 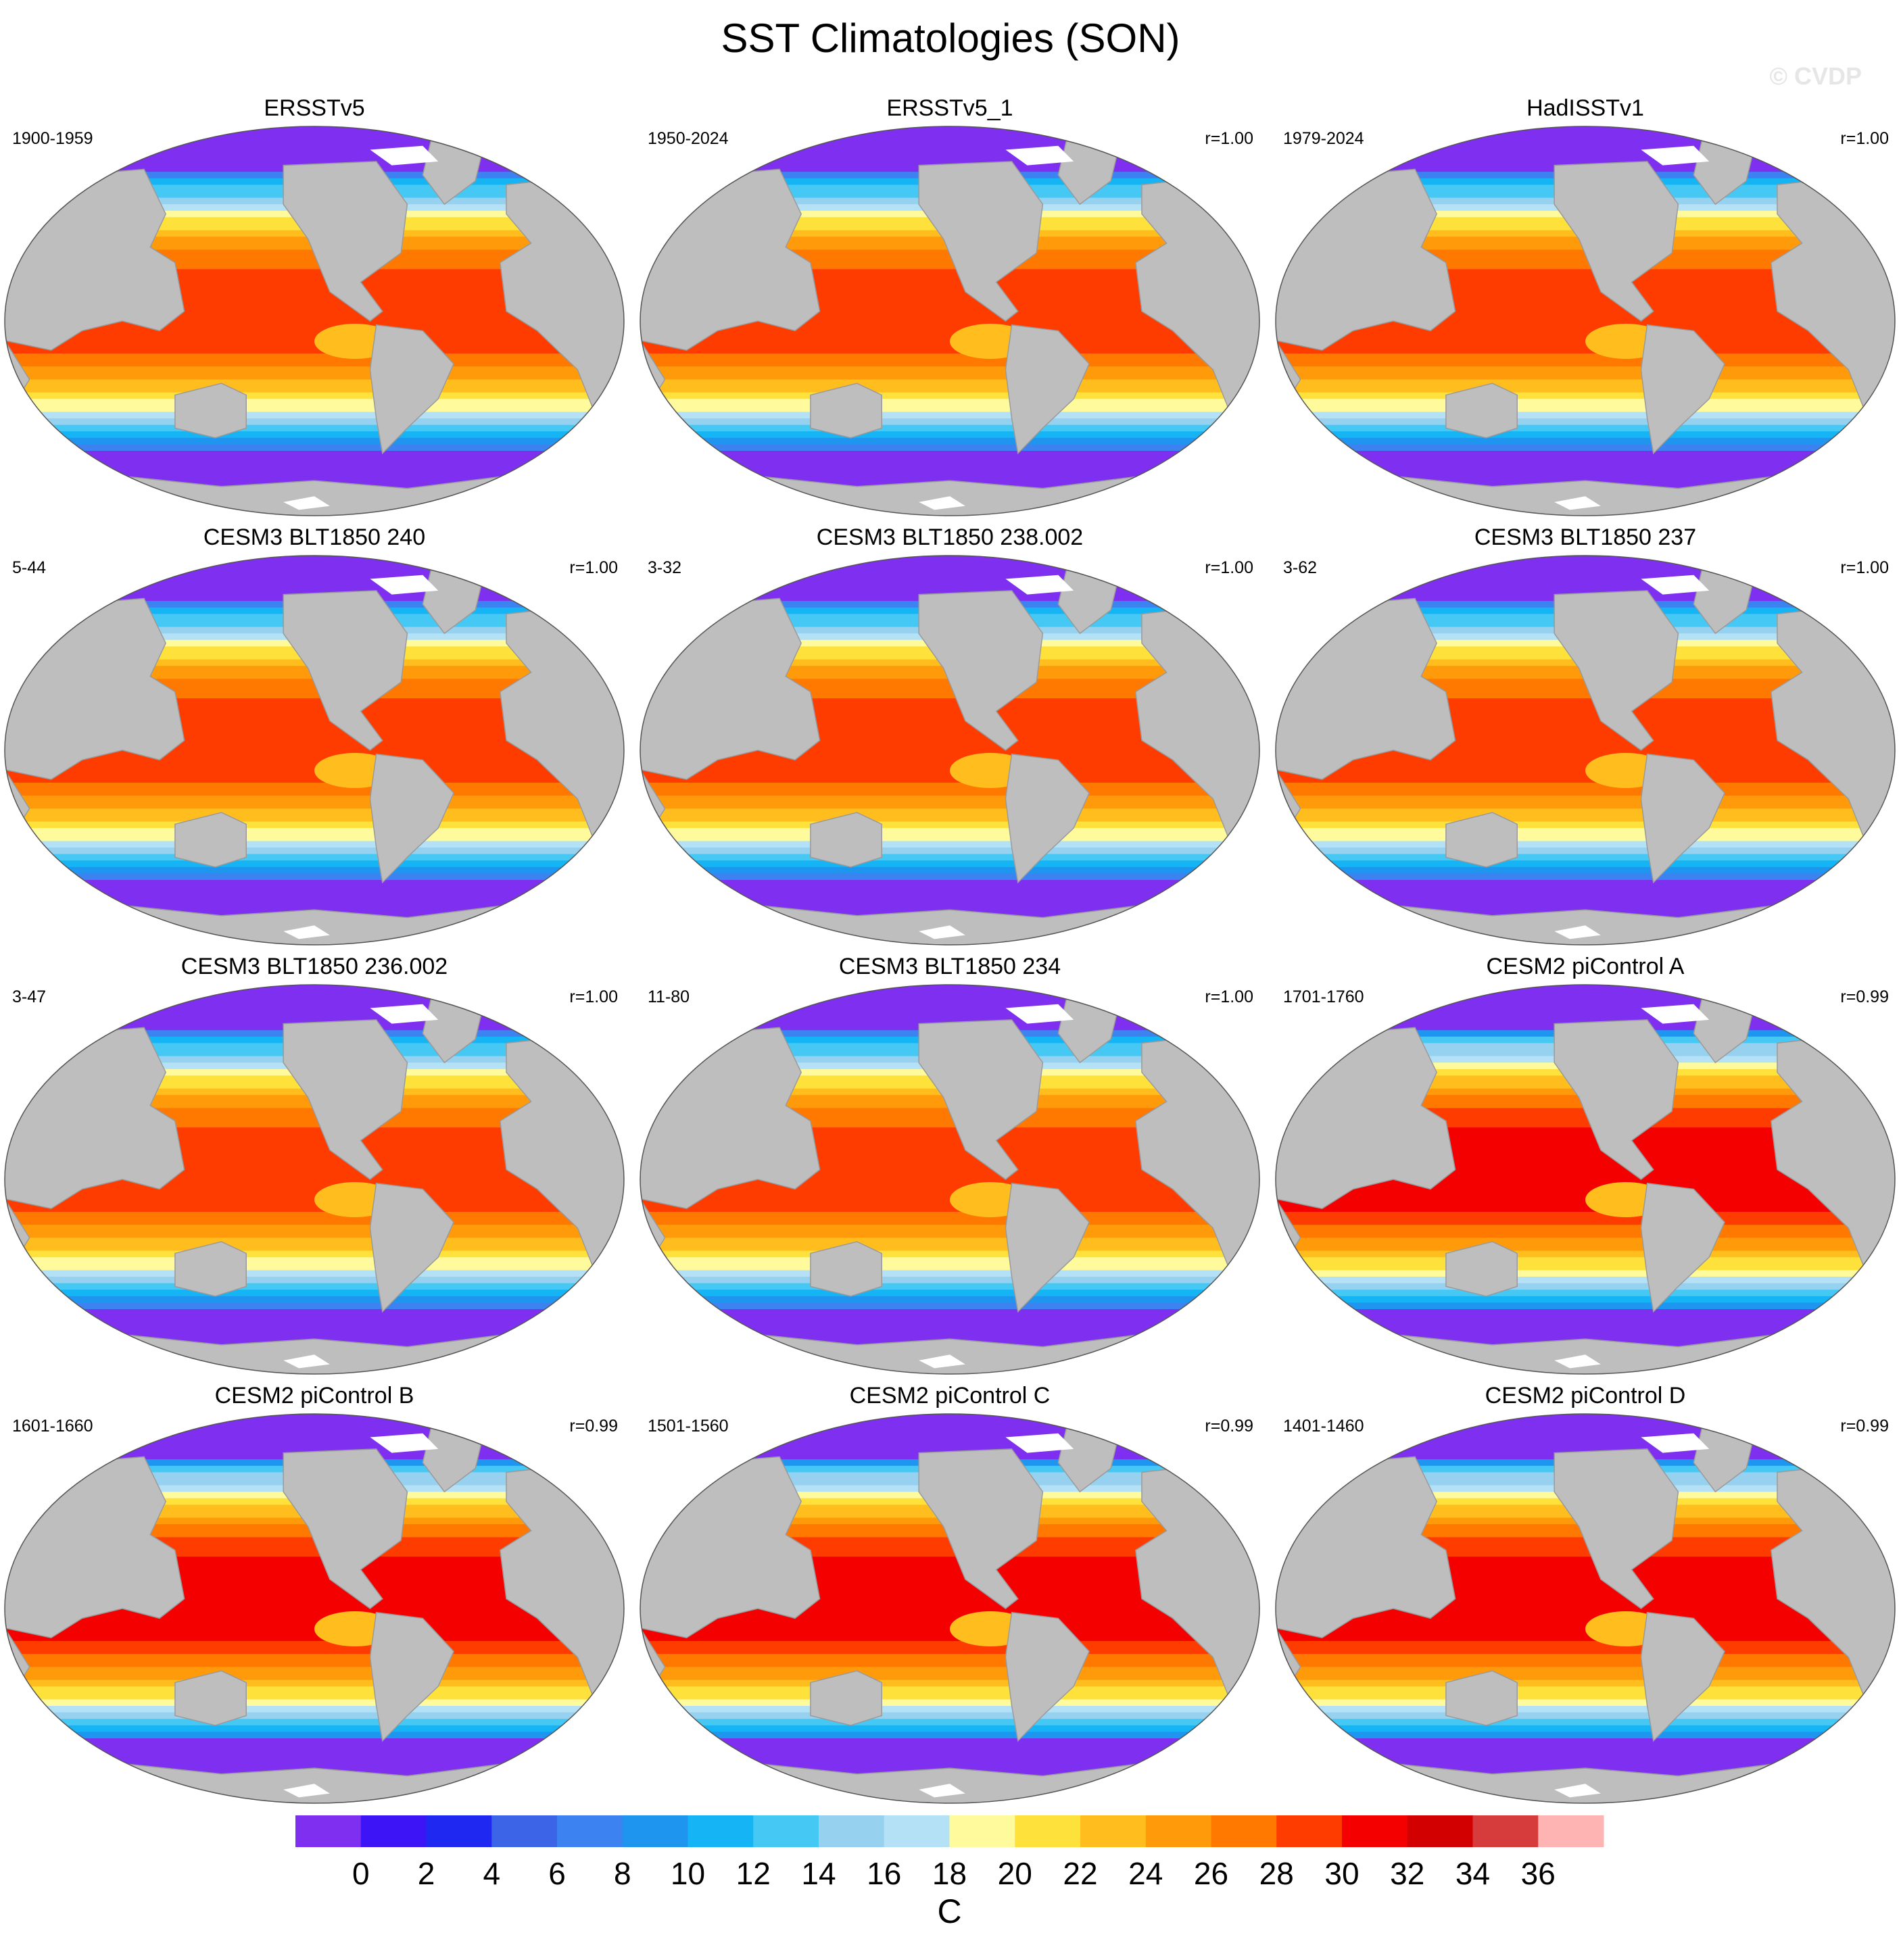 I want to click on panel-title: CESM3 BLT1850 234, so click(x=949, y=967).